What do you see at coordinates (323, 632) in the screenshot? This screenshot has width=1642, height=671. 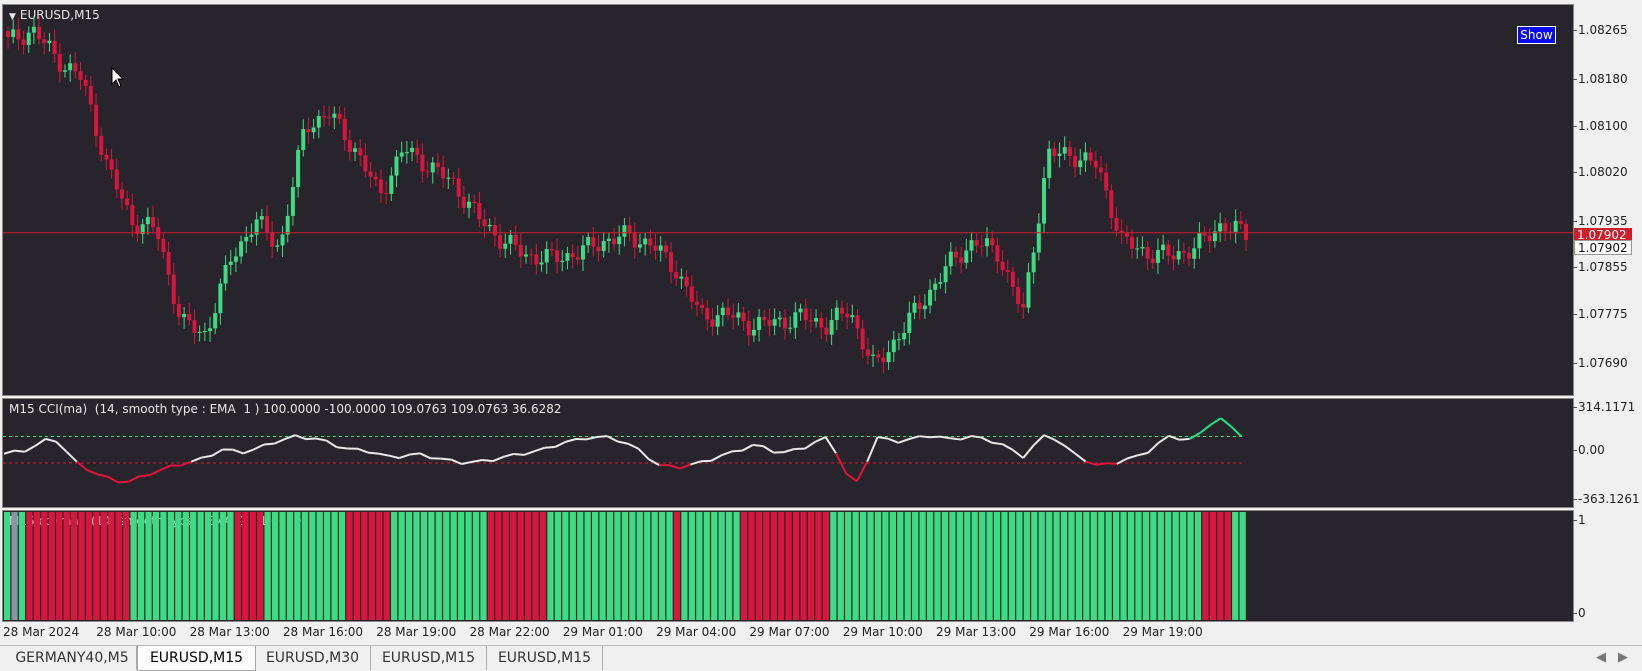 I see `time-axis-label: 28 Mar 16:00` at bounding box center [323, 632].